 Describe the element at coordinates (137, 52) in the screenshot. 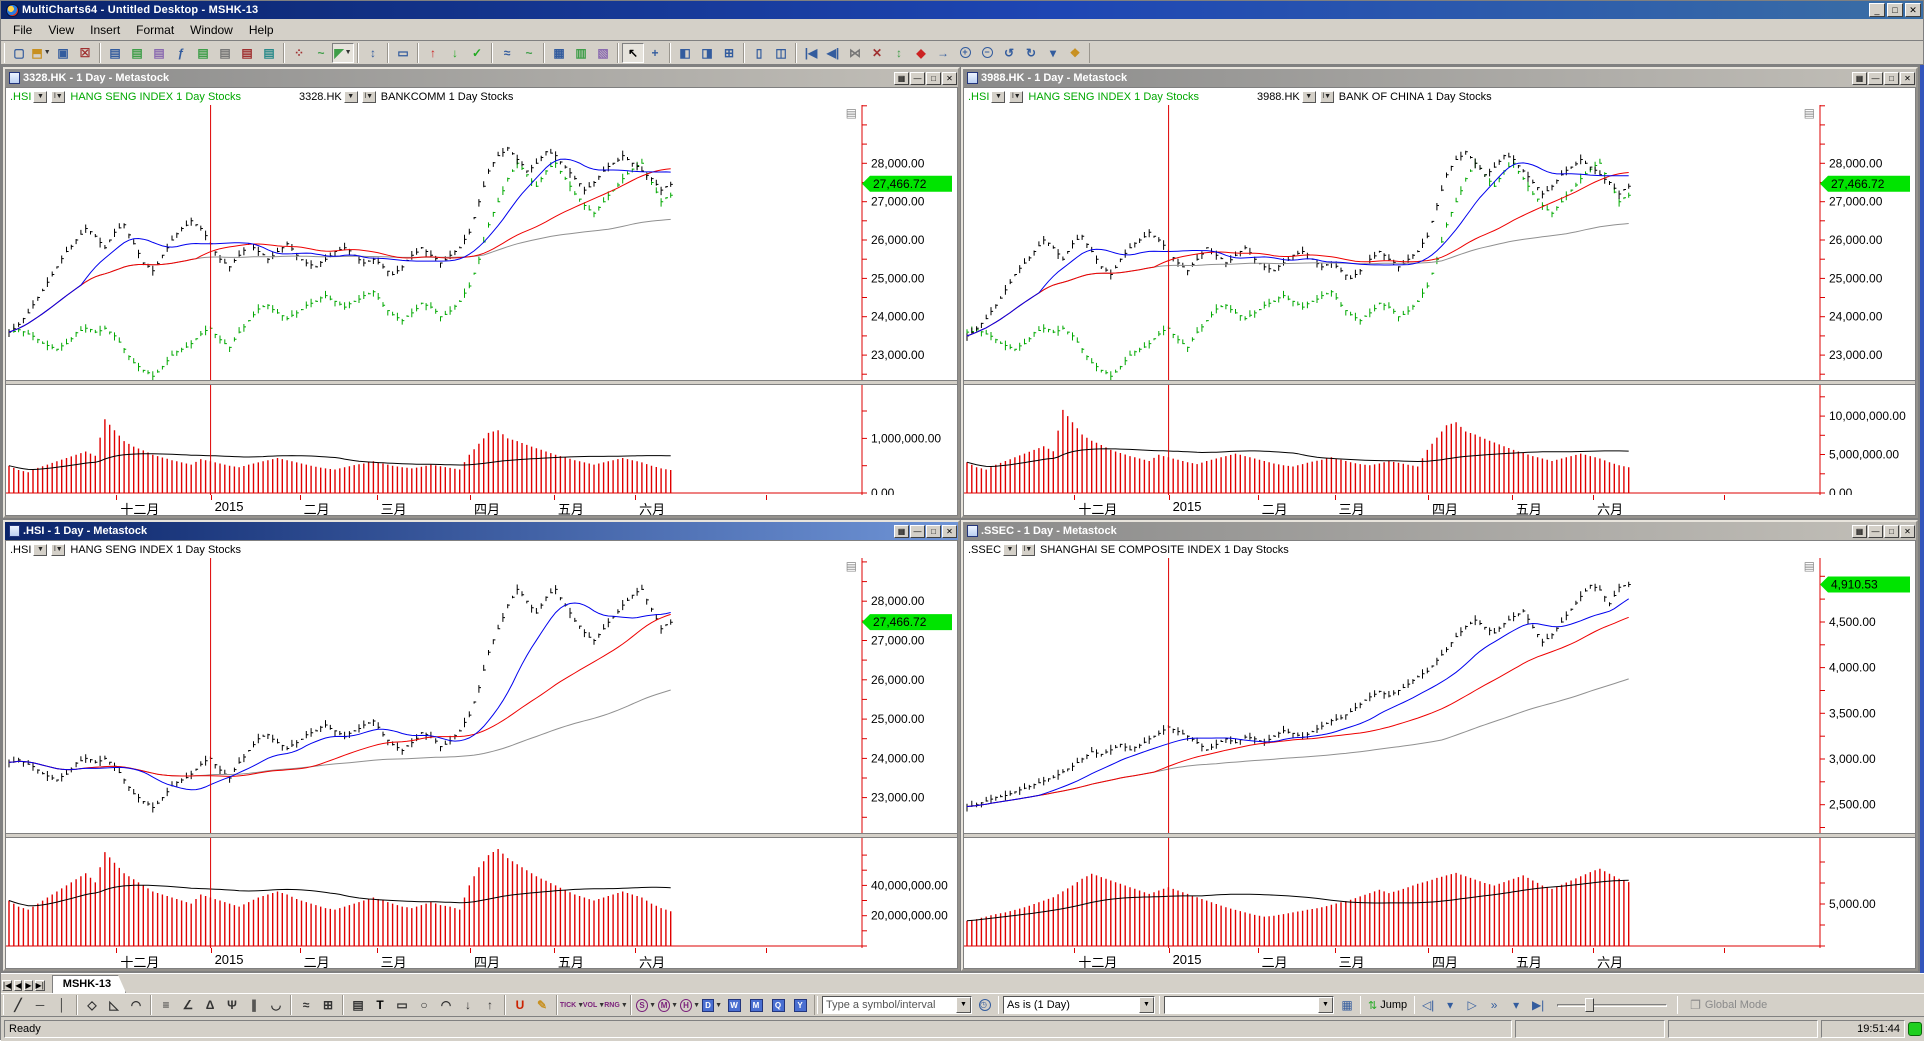

I see `replace-symbol-button: ▤` at that location.